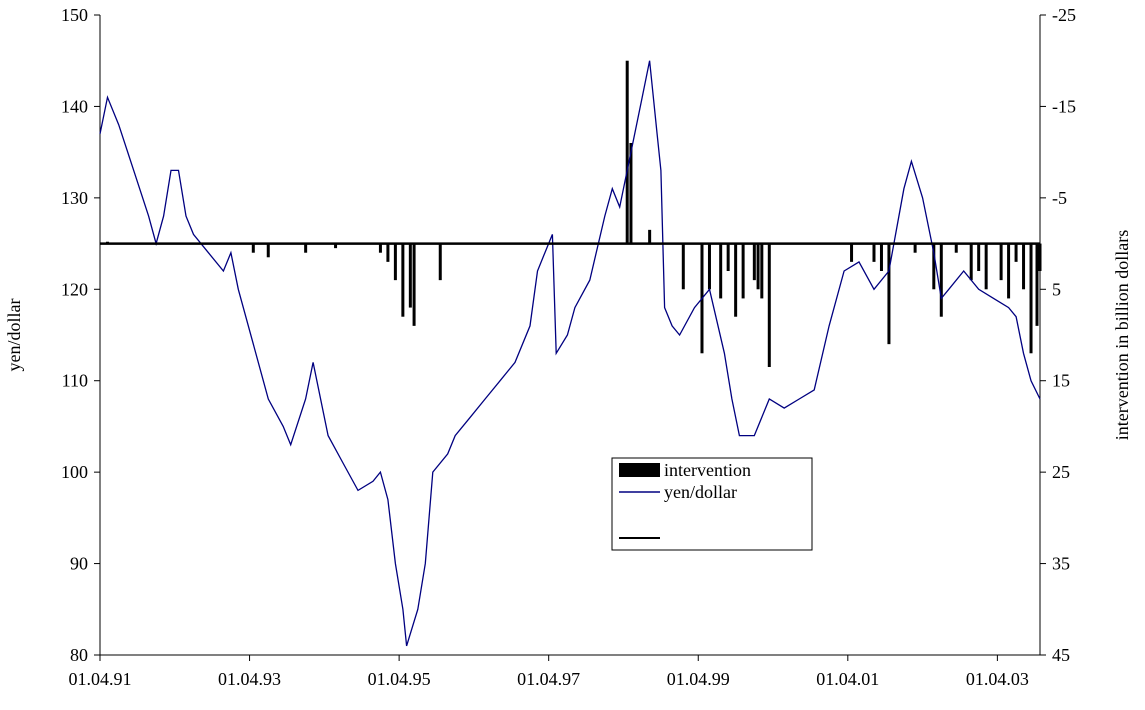 This screenshot has height=710, width=1145. I want to click on y-tick-label: 120, so click(74, 289).